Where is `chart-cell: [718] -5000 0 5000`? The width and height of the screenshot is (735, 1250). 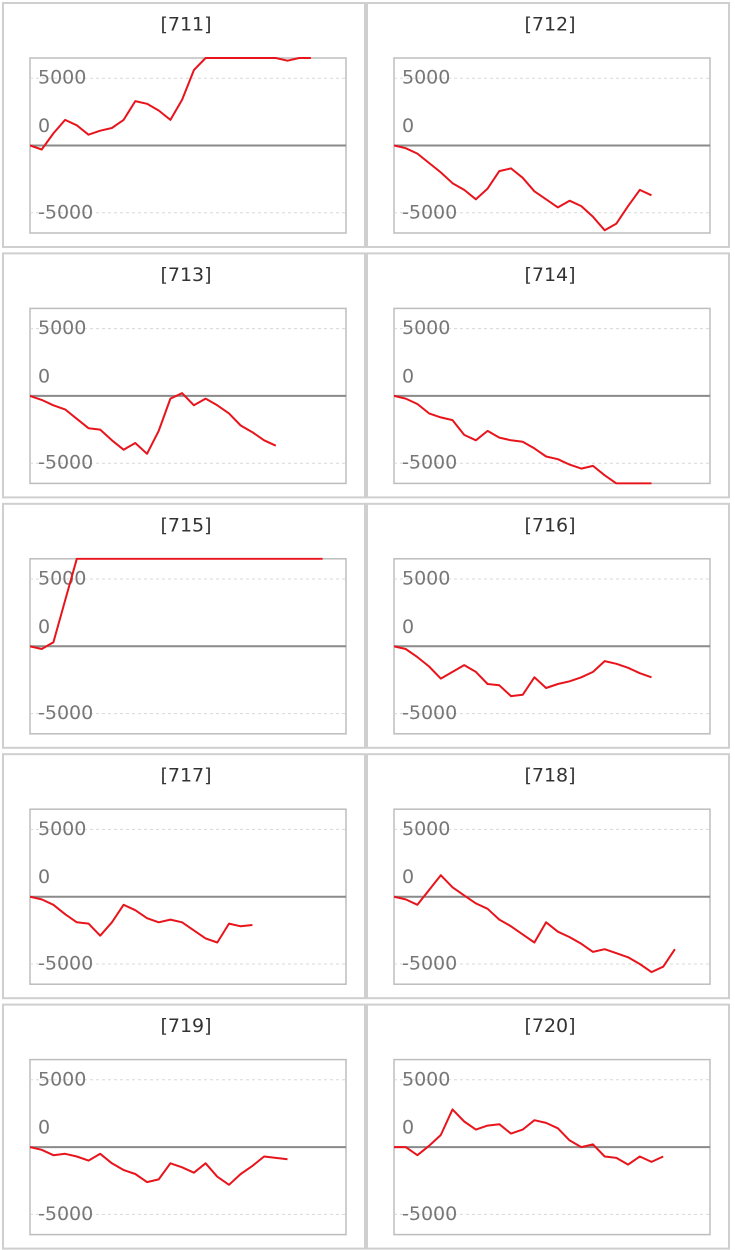
chart-cell: [718] -5000 0 5000 is located at coordinates (548, 876).